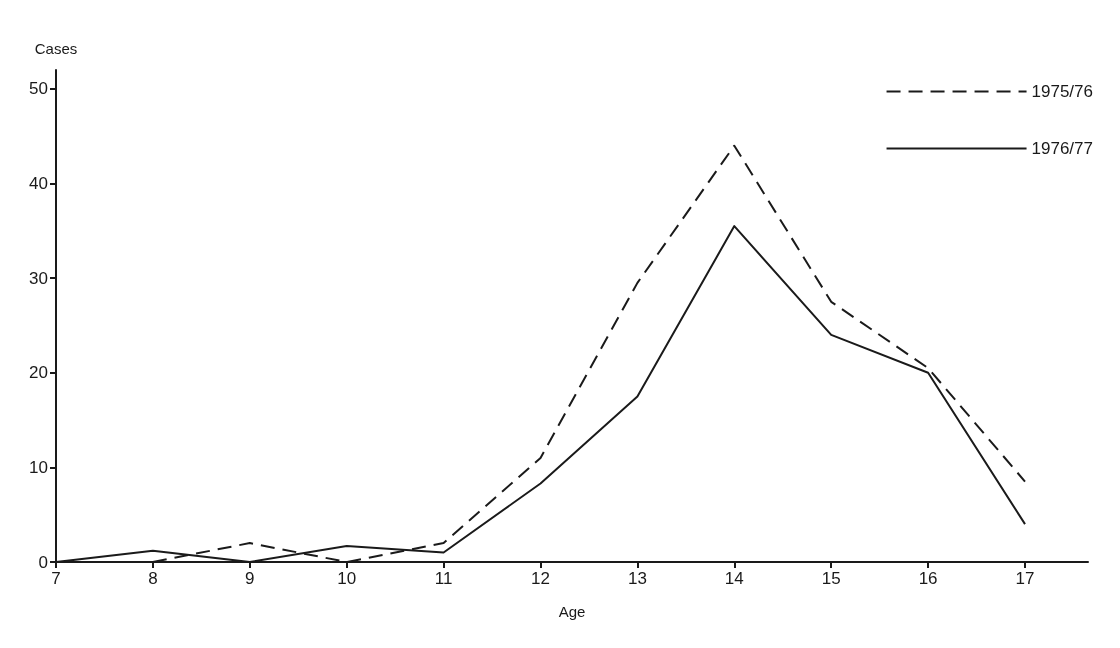  What do you see at coordinates (153, 578) in the screenshot?
I see `x-tick-label: 8` at bounding box center [153, 578].